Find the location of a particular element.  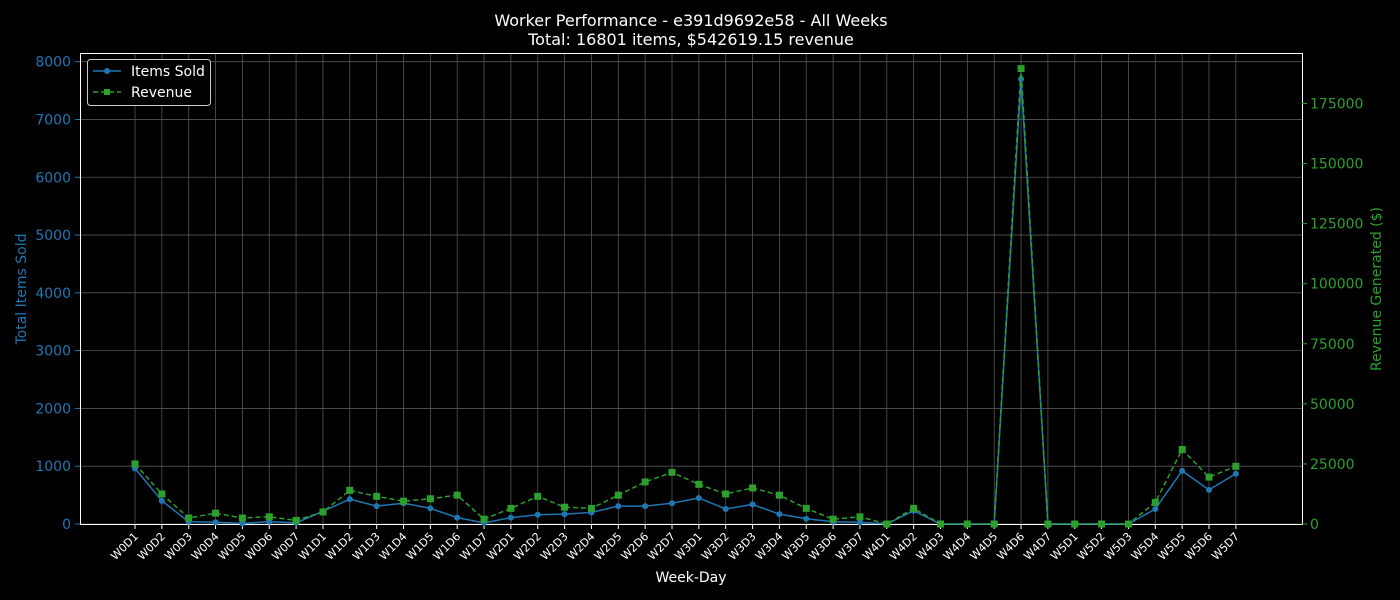

x-tick-label: W4D7 is located at coordinates (1037, 546).